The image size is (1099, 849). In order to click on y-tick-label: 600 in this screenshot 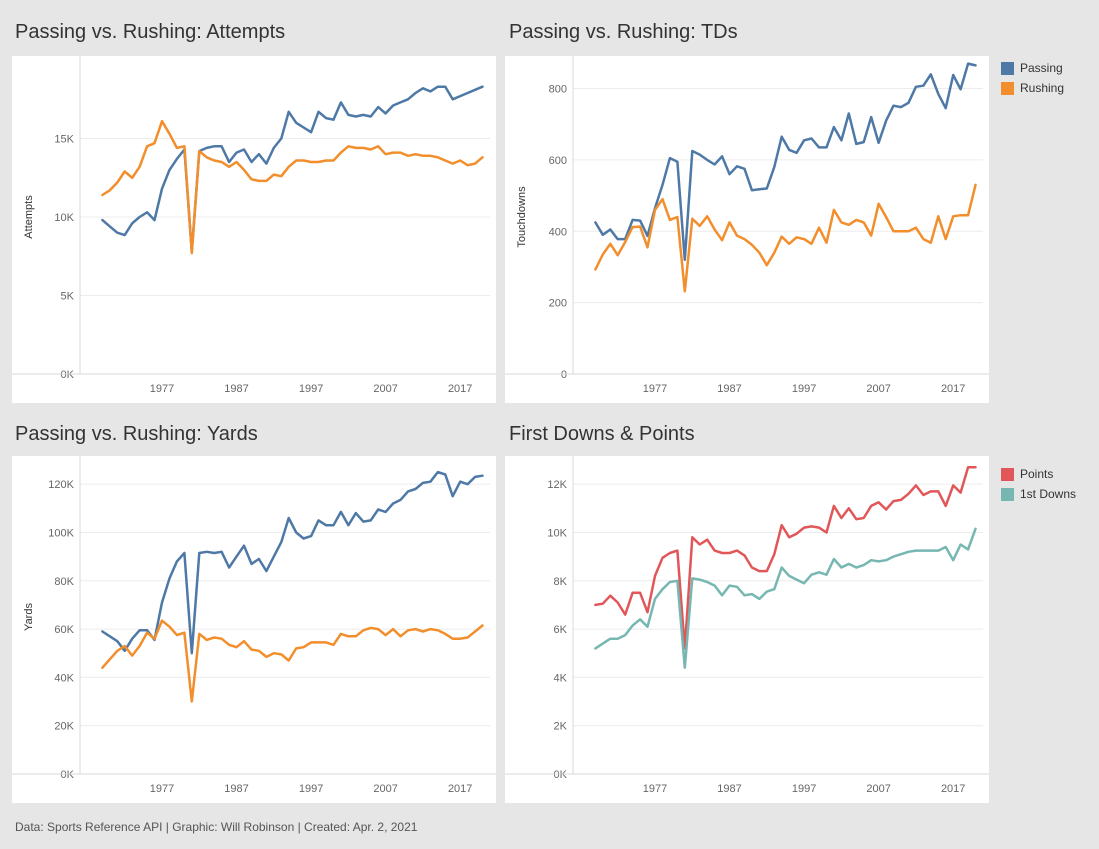, I will do `click(558, 161)`.